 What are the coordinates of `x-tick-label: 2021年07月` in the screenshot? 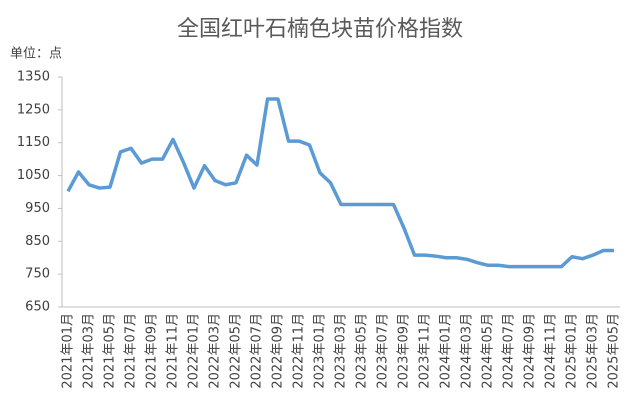 It's located at (131, 351).